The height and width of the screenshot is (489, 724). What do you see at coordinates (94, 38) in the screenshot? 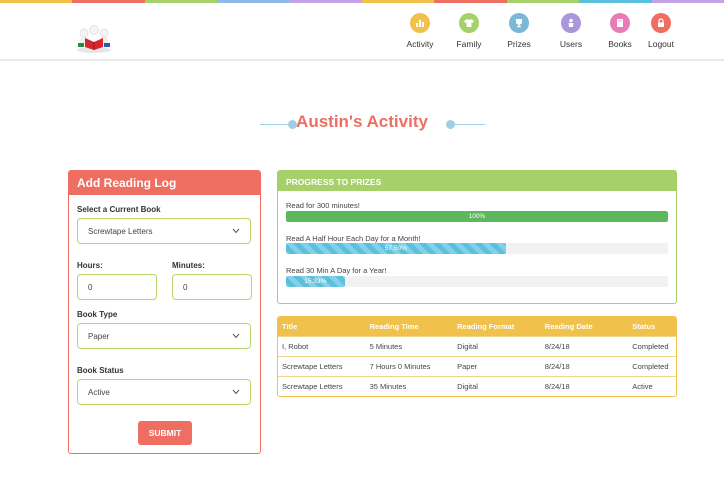
I see `kids-reading-logo-icon` at bounding box center [94, 38].